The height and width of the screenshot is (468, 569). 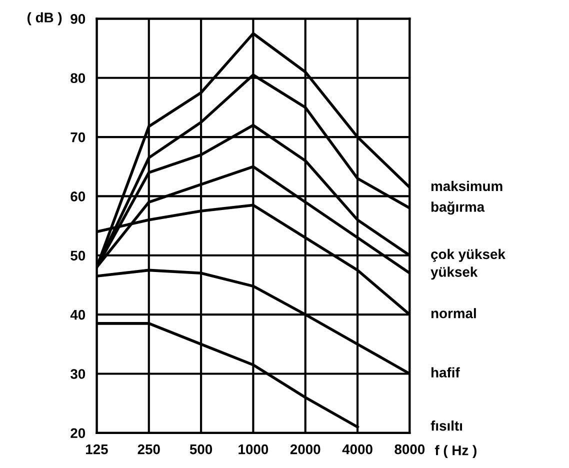 What do you see at coordinates (357, 449) in the screenshot?
I see `x-tick-label: 4000` at bounding box center [357, 449].